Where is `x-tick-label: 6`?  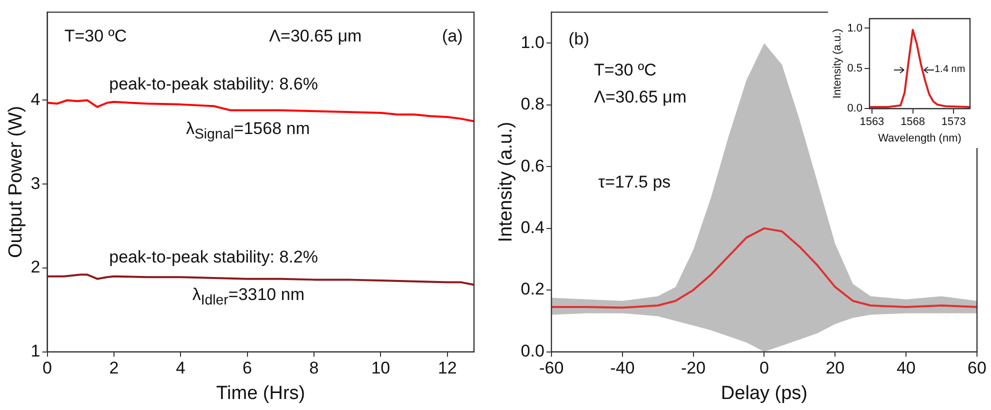 x-tick-label: 6 is located at coordinates (247, 368).